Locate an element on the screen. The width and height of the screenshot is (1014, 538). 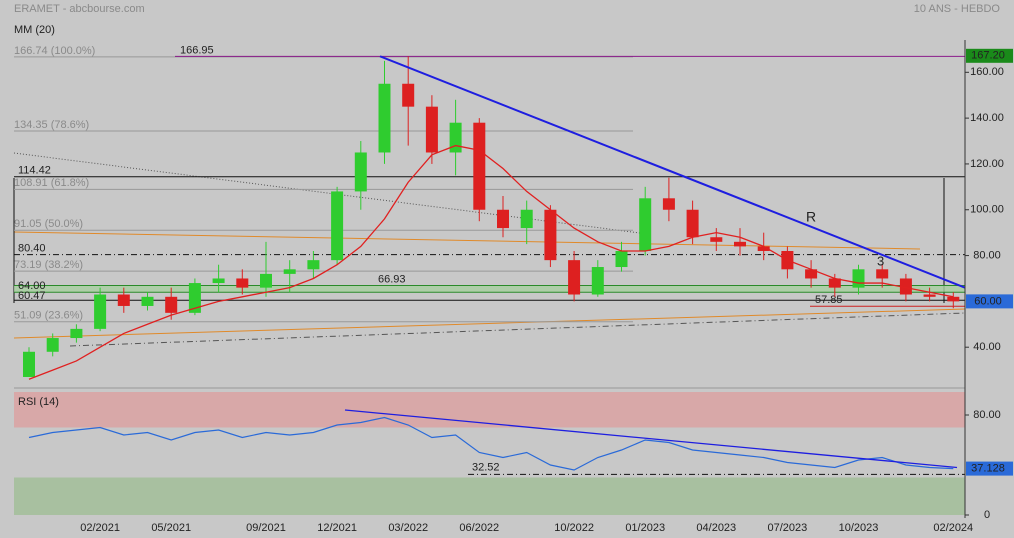
level-label: 66.93 is located at coordinates (392, 279).